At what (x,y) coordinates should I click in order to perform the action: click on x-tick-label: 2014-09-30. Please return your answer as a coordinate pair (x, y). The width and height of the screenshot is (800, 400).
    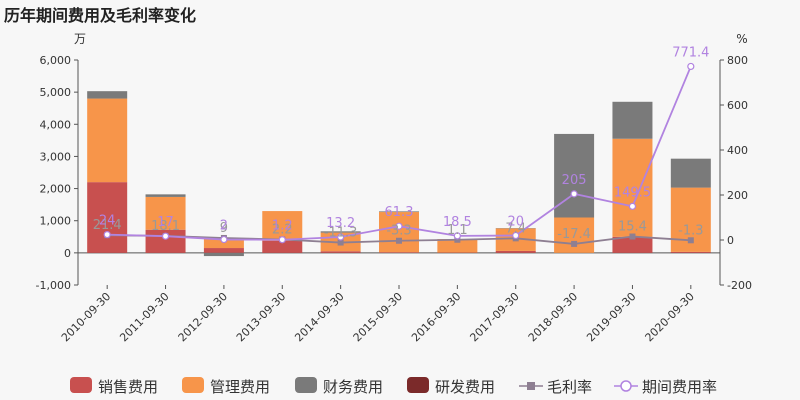
    Looking at the image, I should click on (319, 317).